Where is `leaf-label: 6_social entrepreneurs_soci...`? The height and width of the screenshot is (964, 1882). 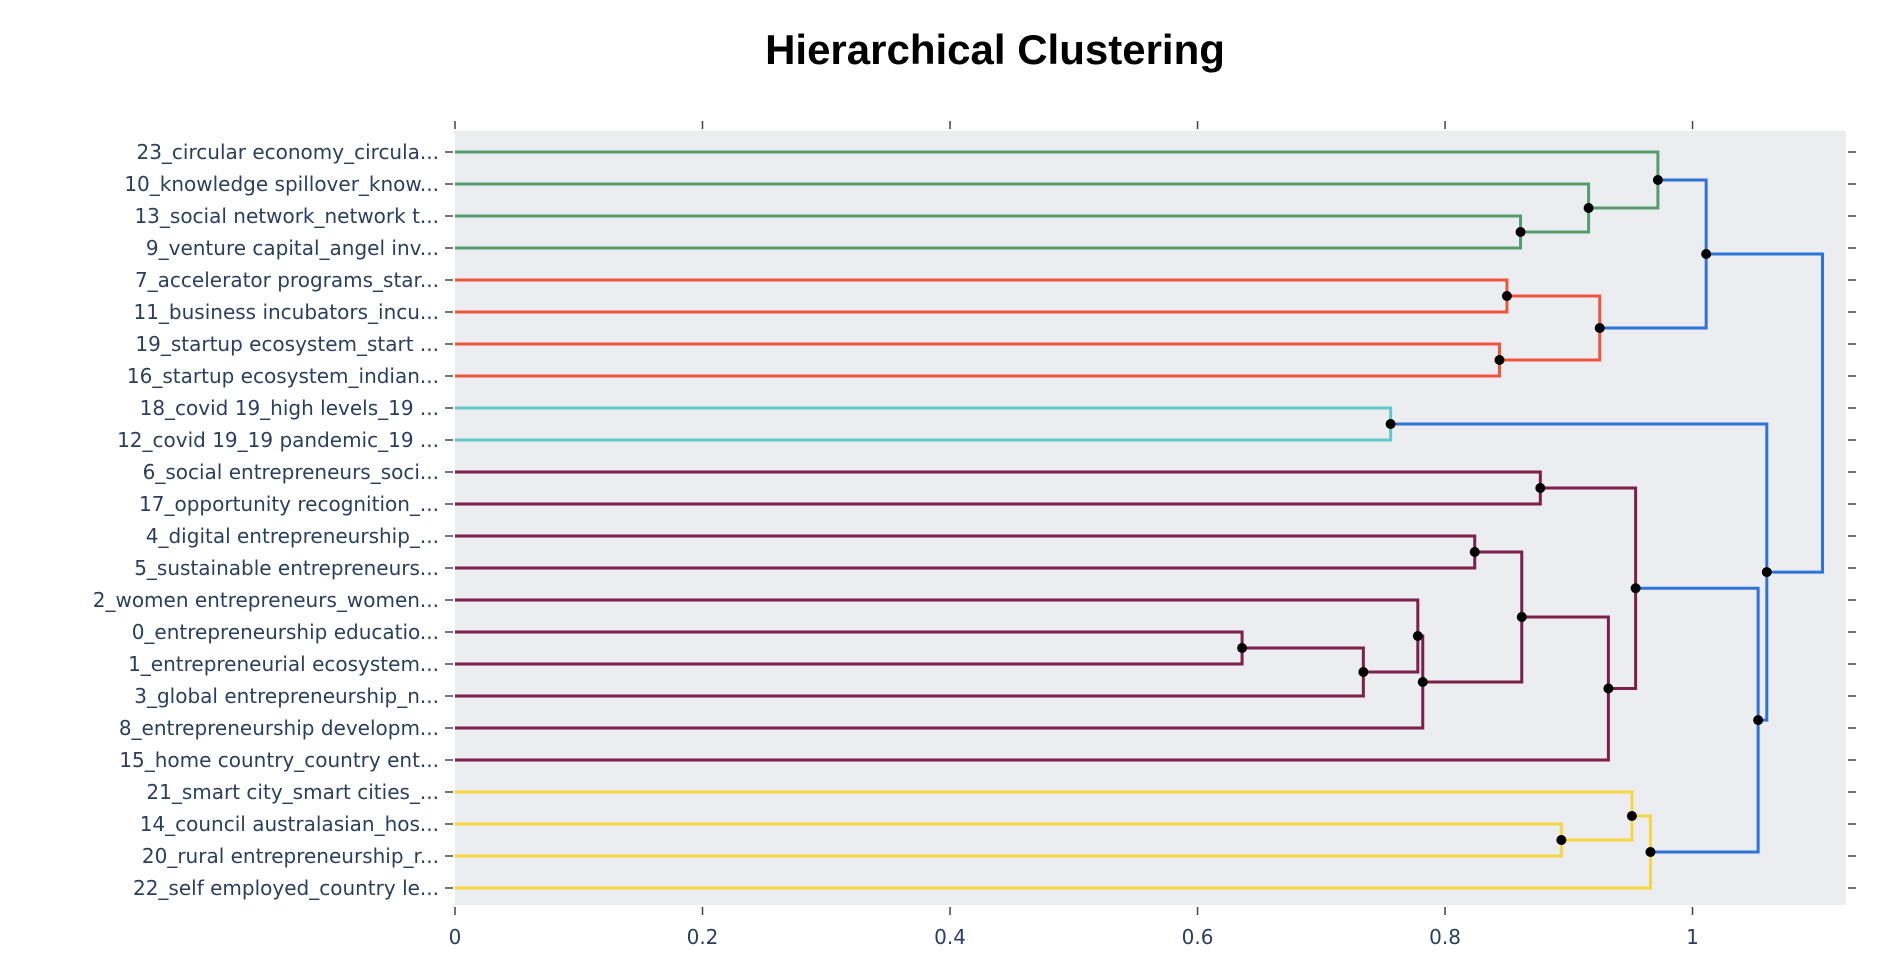 leaf-label: 6_social entrepreneurs_soci... is located at coordinates (291, 472).